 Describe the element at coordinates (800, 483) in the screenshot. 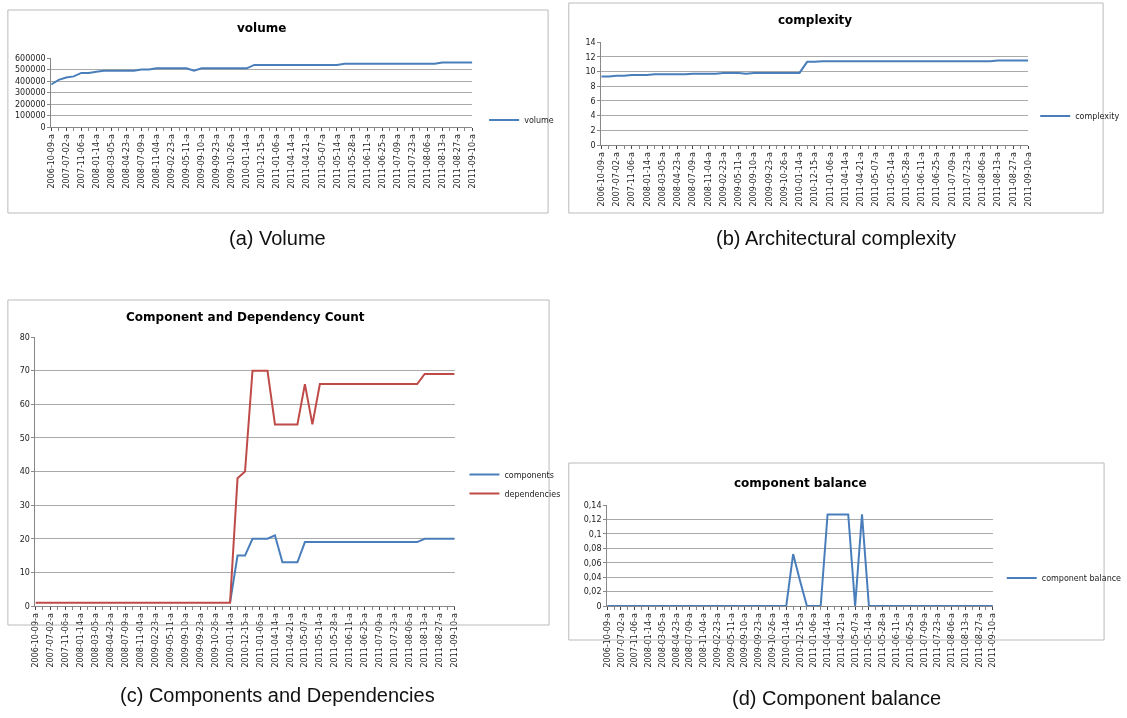

I see `chart-title: component balance` at that location.